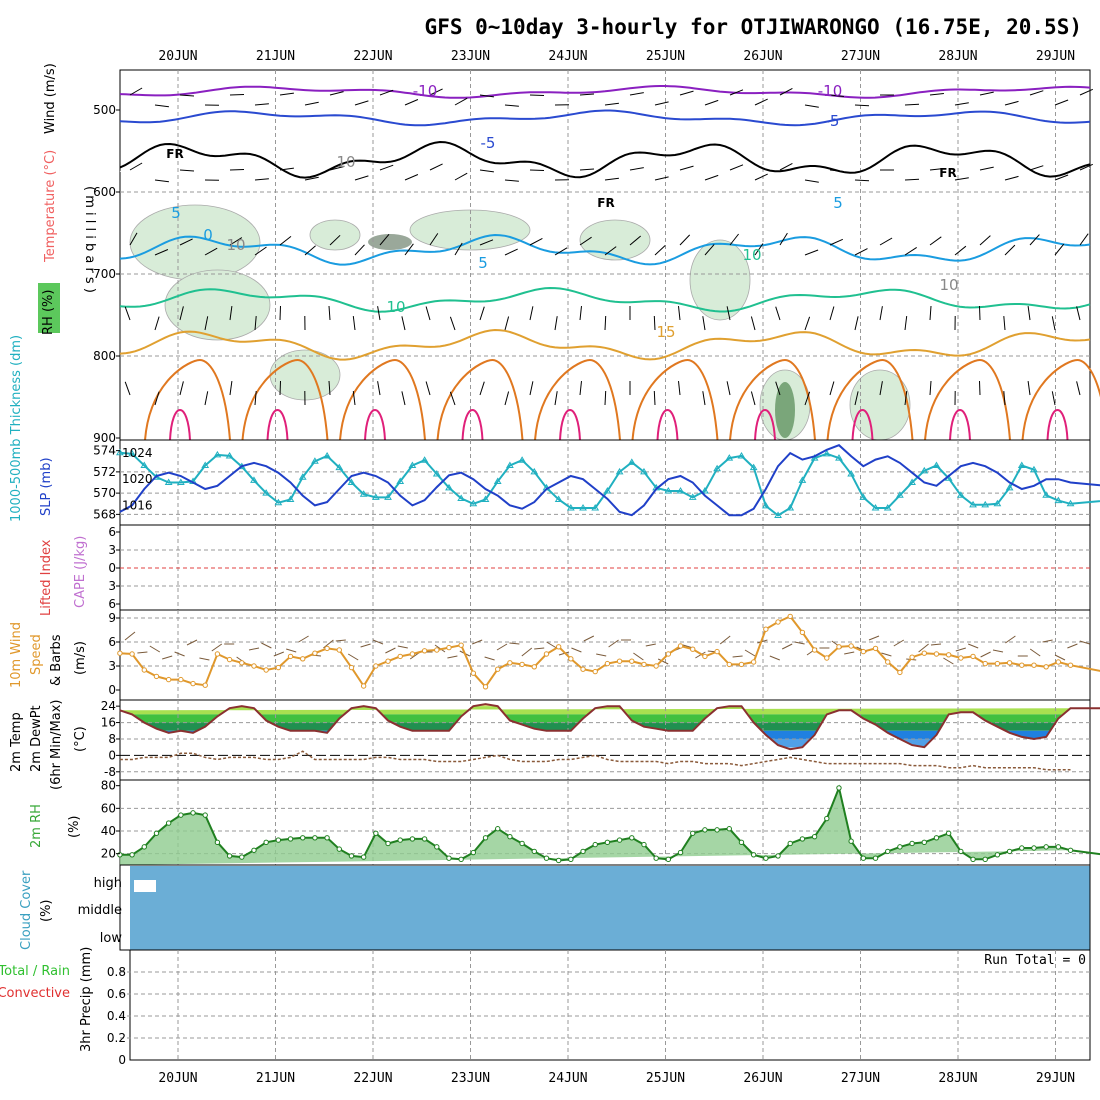 The width and height of the screenshot is (1100, 1100). What do you see at coordinates (110, 739) in the screenshot?
I see `temp-ticks: 24 16 8 0 -8` at bounding box center [110, 739].